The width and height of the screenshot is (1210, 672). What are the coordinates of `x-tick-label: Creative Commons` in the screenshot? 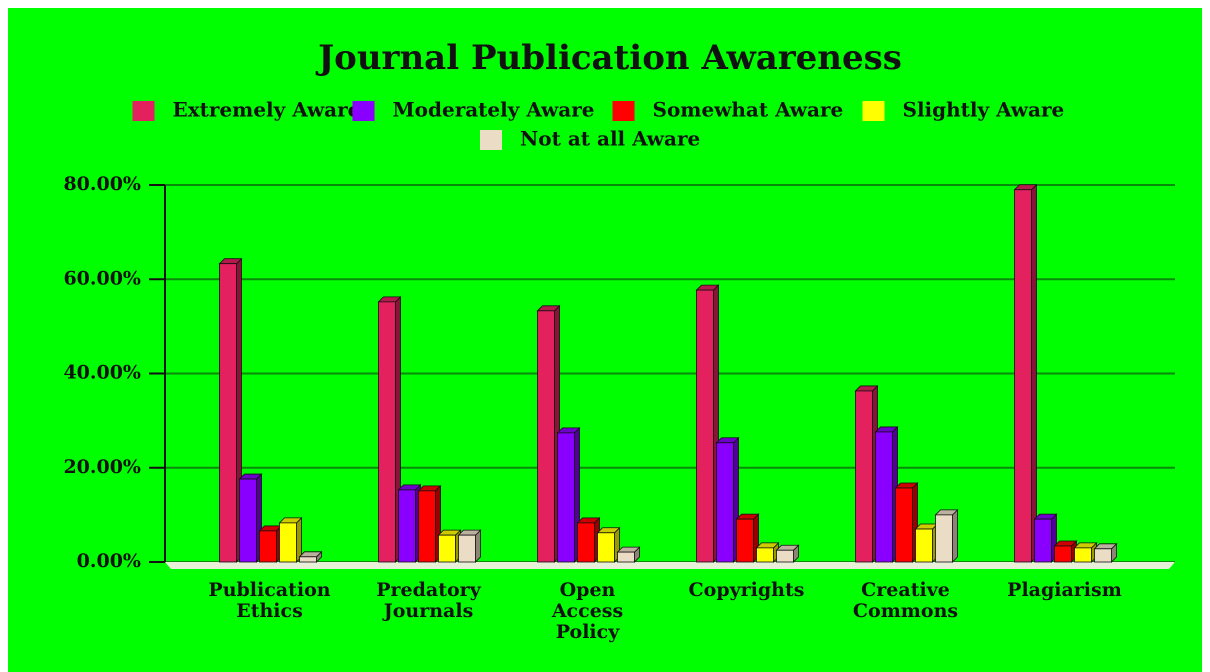 It's located at (905, 600).